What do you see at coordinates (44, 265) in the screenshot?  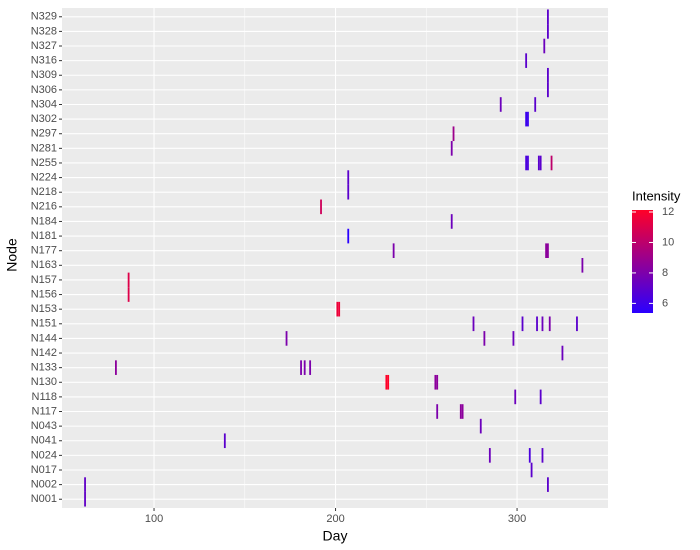 I see `y-tick-label: N163` at bounding box center [44, 265].